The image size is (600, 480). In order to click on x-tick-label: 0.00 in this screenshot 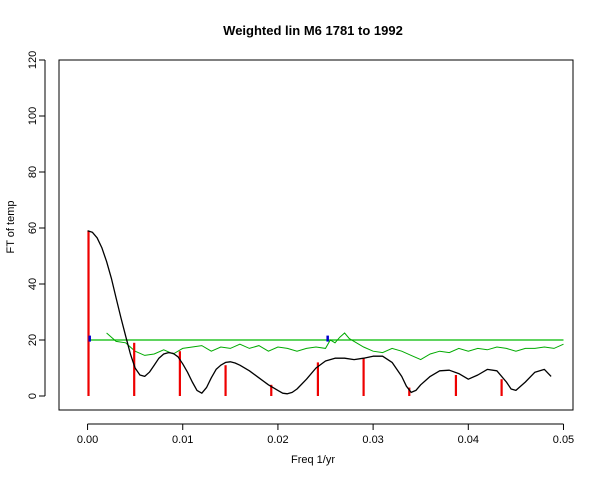, I will do `click(87, 440)`.